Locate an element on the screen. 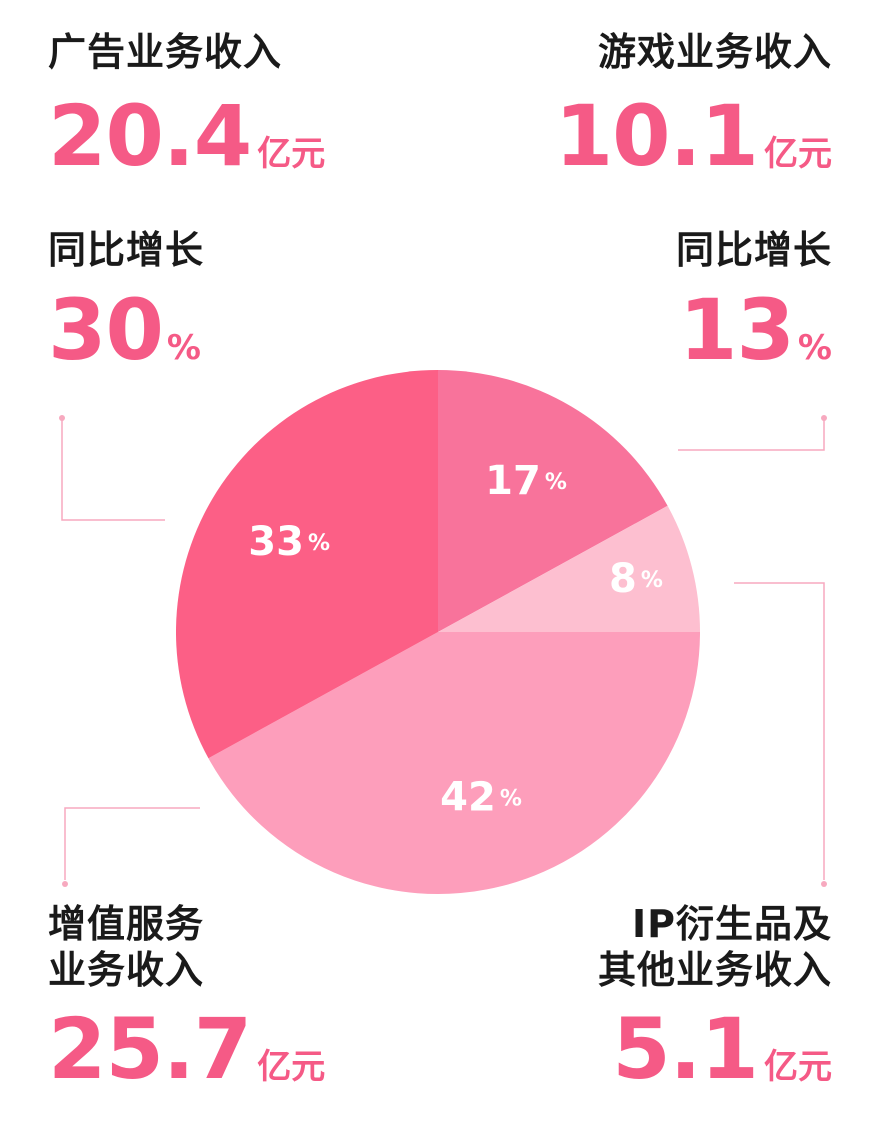 The image size is (882, 1146). ip-revenue-block: IP衍生品及 其他业务收入 5.1 亿元 is located at coordinates (715, 996).